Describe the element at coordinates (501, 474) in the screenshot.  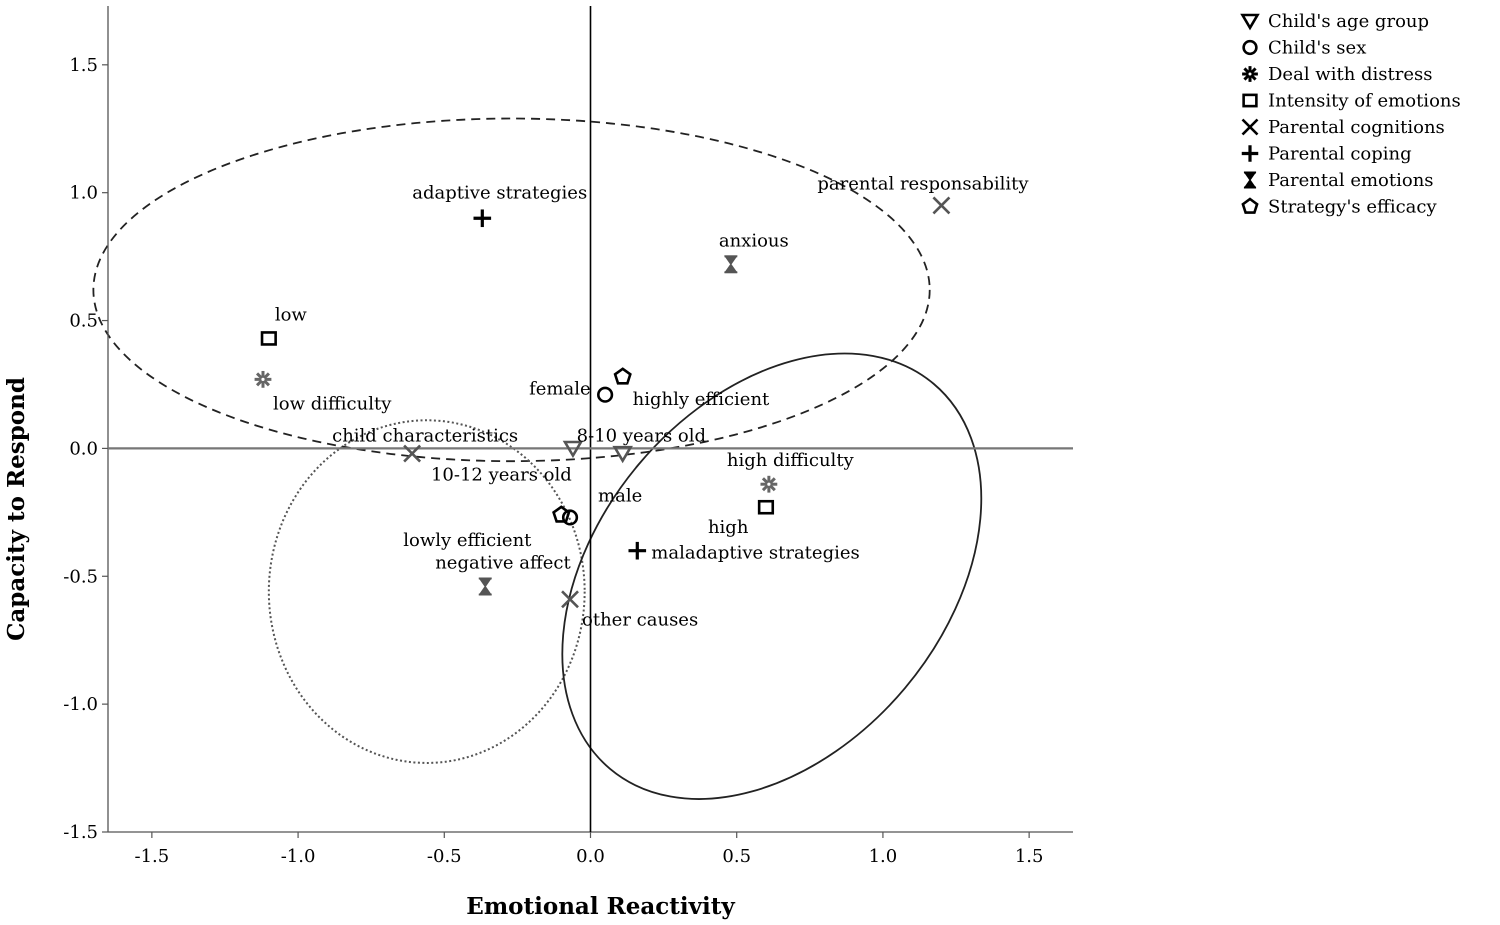
I see `point-label: 10-12 years old` at that location.